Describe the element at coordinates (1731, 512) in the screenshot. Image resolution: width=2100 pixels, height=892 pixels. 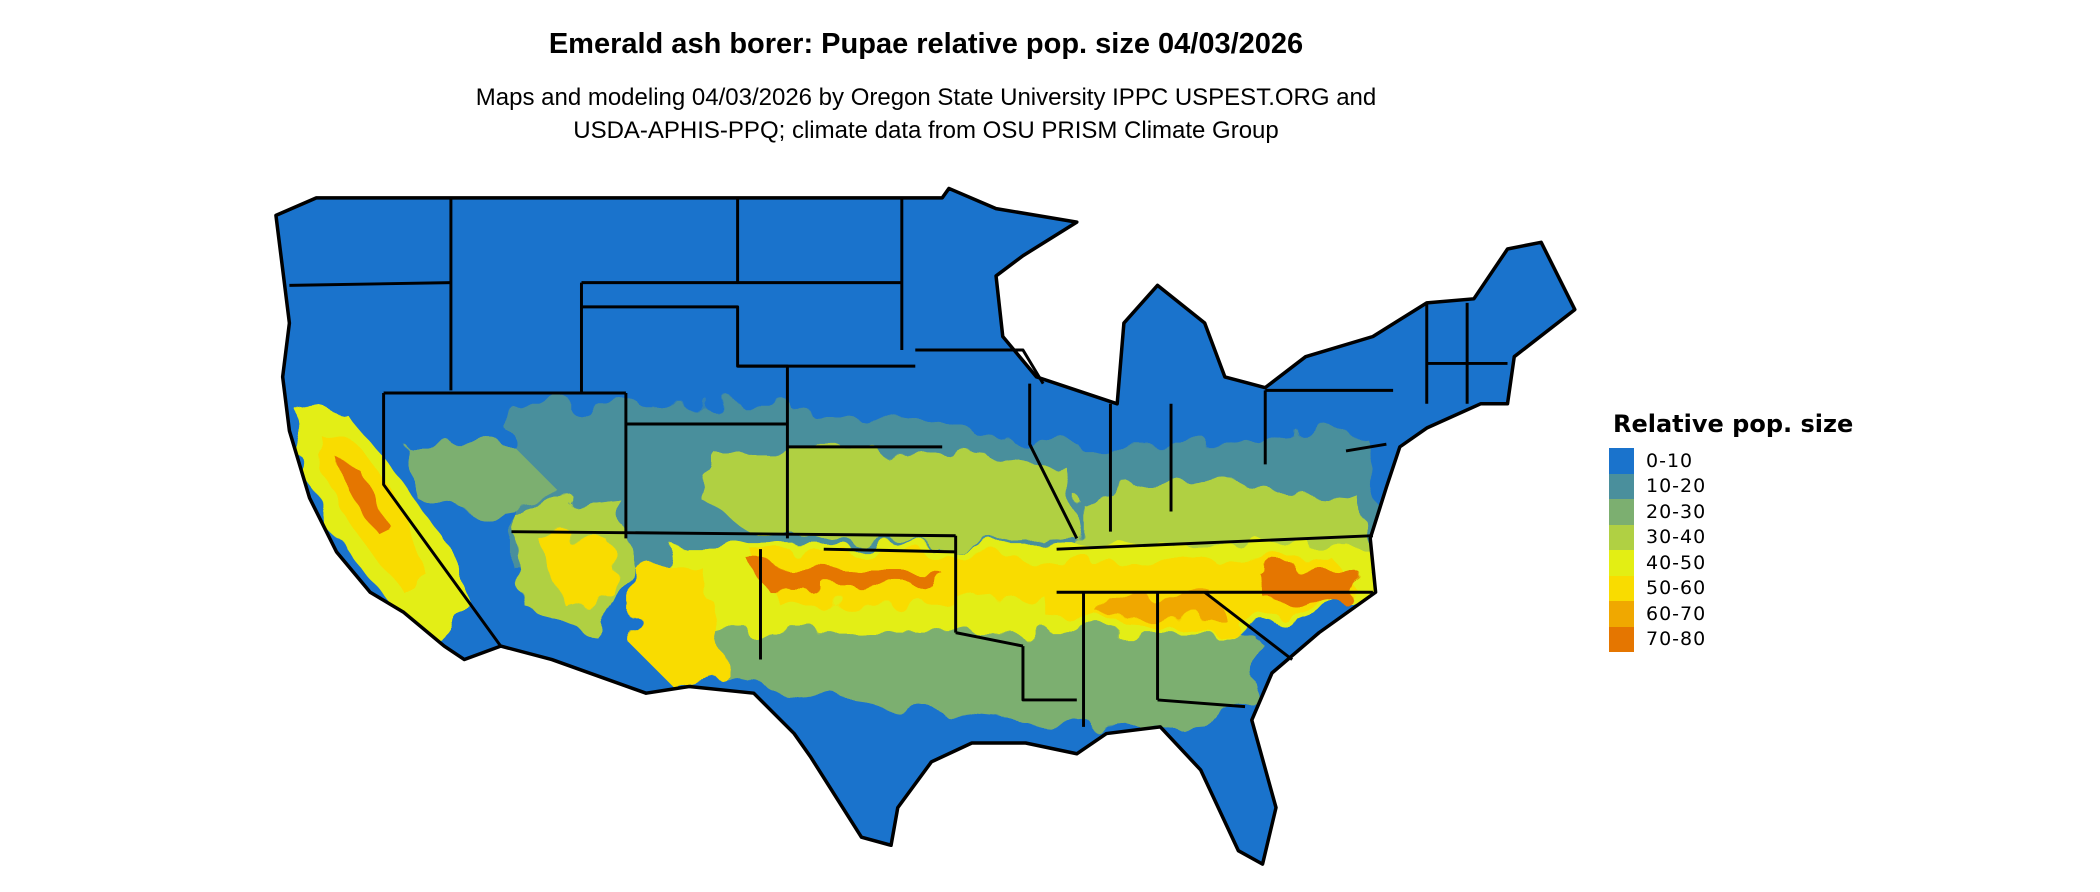
I see `legend-item: 20-30` at that location.